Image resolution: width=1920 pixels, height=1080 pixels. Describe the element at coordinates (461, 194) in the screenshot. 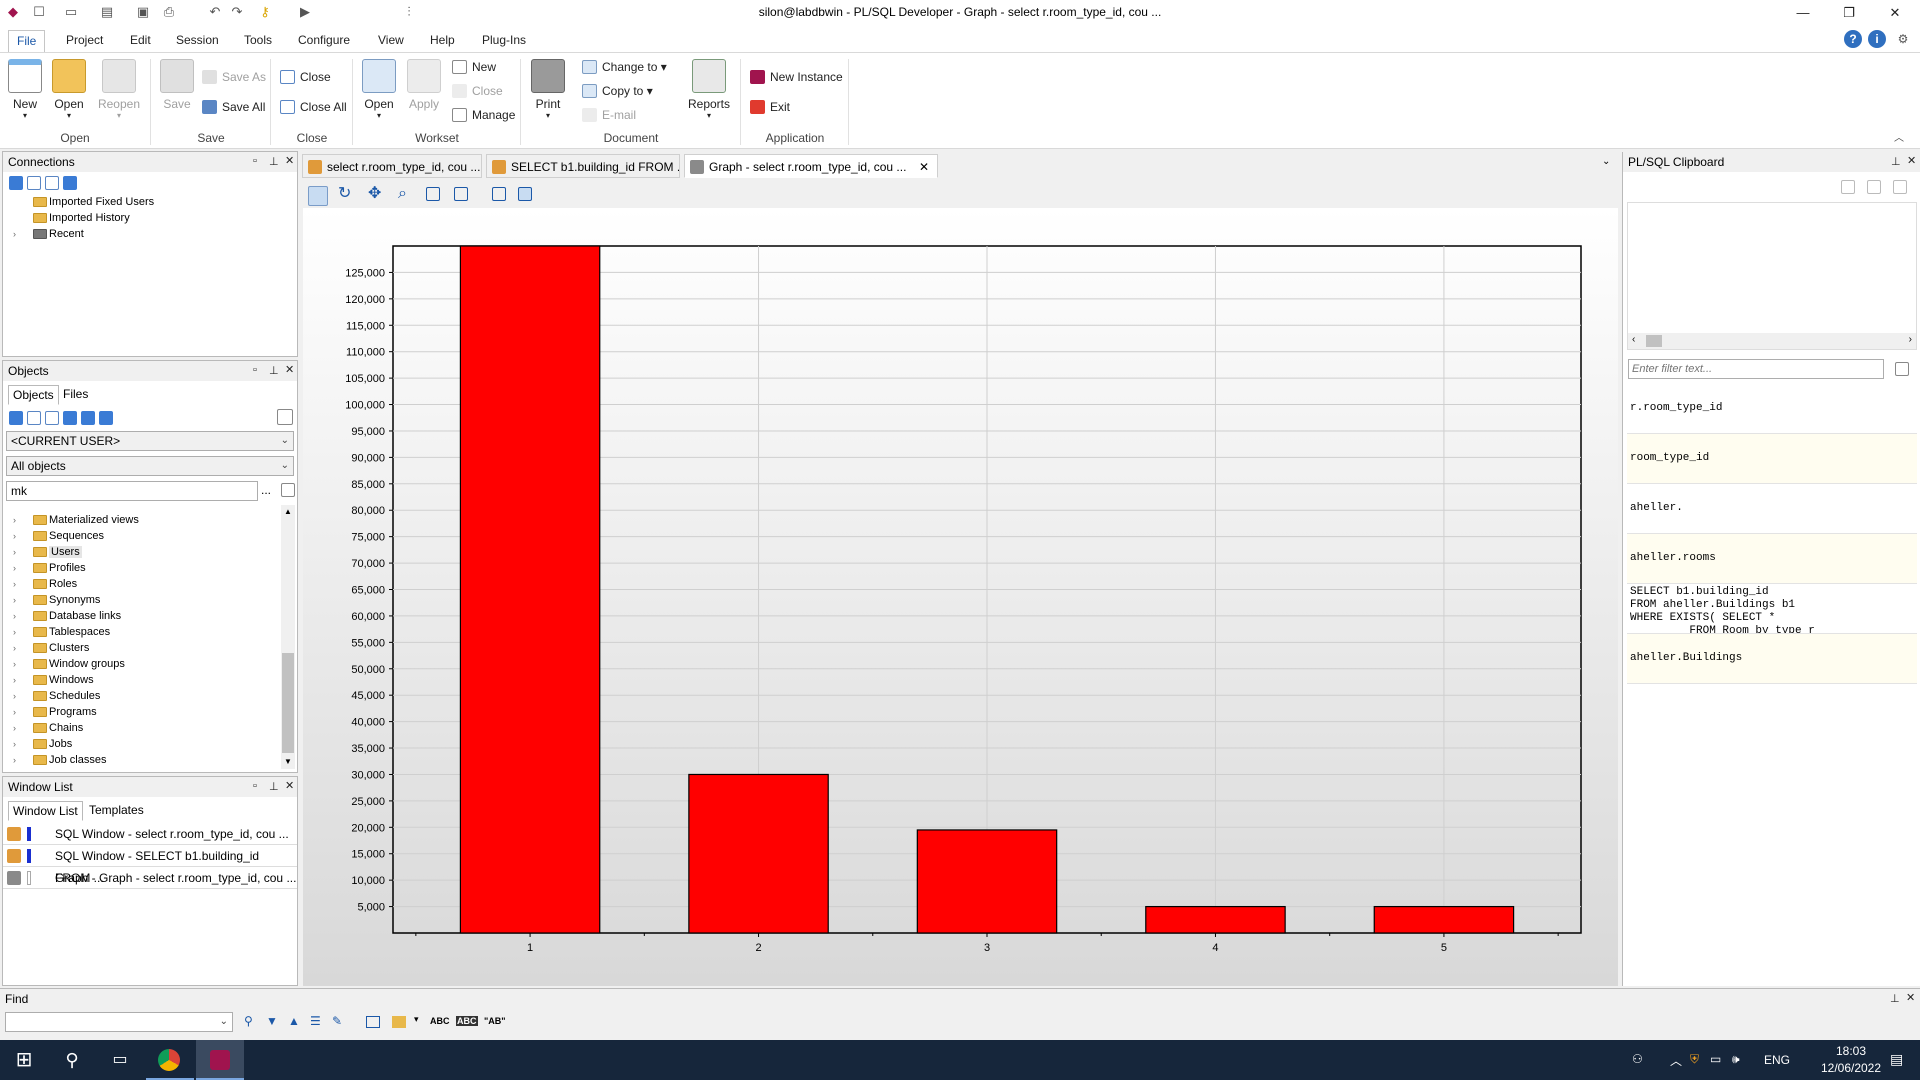

I see `zoom-window-icon` at that location.